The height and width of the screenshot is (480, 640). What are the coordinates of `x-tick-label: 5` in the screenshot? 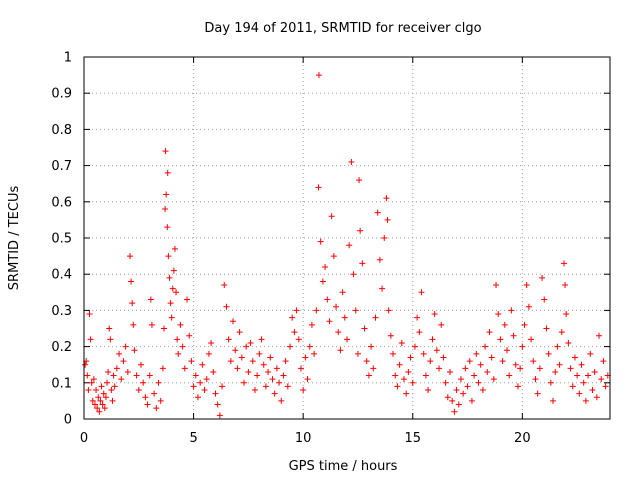 It's located at (193, 438).